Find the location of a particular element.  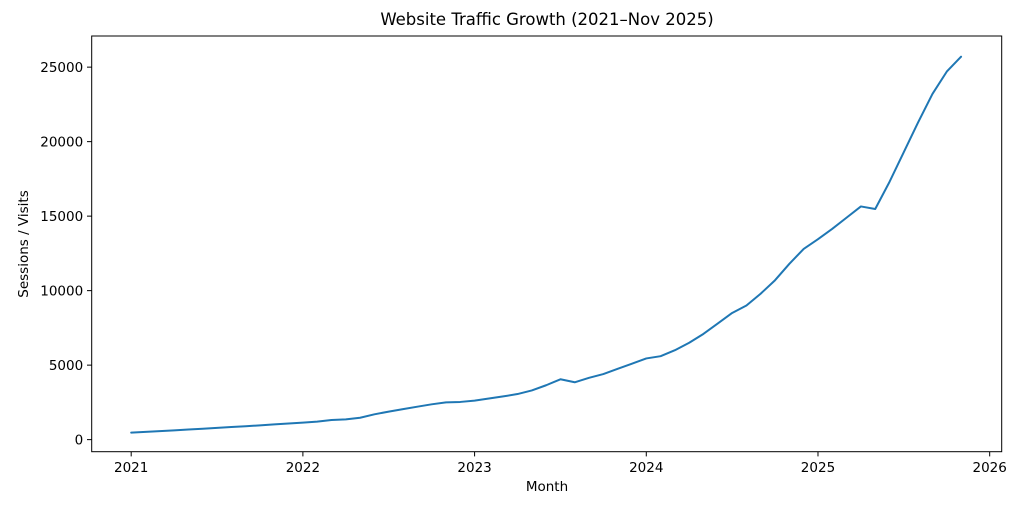

y-tick-label: 10000 is located at coordinates (61, 291).